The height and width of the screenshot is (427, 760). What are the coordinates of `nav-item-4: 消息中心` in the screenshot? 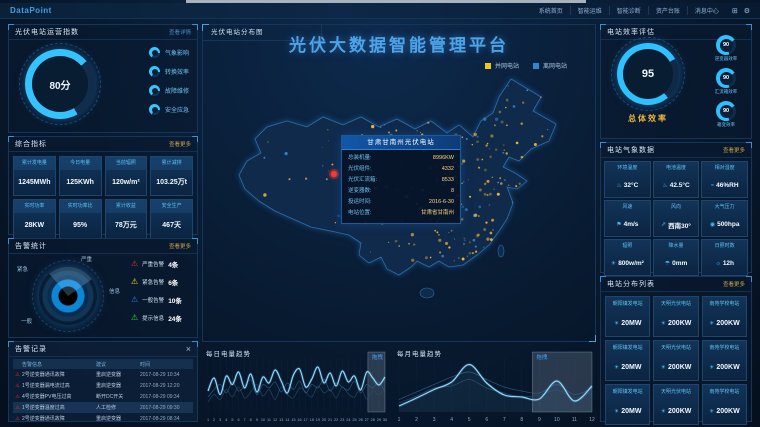 It's located at (706, 12).